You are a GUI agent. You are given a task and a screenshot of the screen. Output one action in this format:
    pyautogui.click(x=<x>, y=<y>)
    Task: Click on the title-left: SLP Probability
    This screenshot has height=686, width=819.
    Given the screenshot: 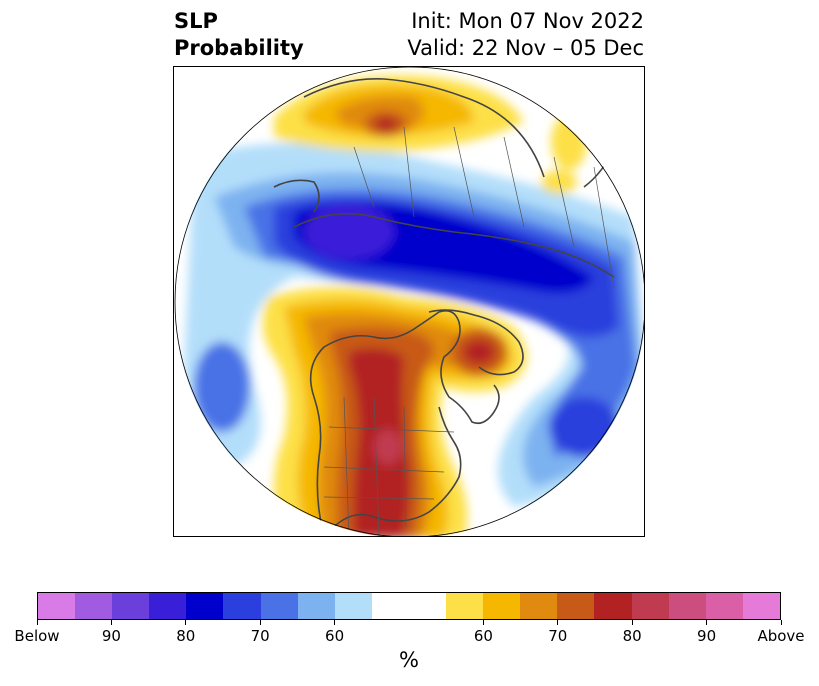 What is the action you would take?
    pyautogui.click(x=239, y=35)
    